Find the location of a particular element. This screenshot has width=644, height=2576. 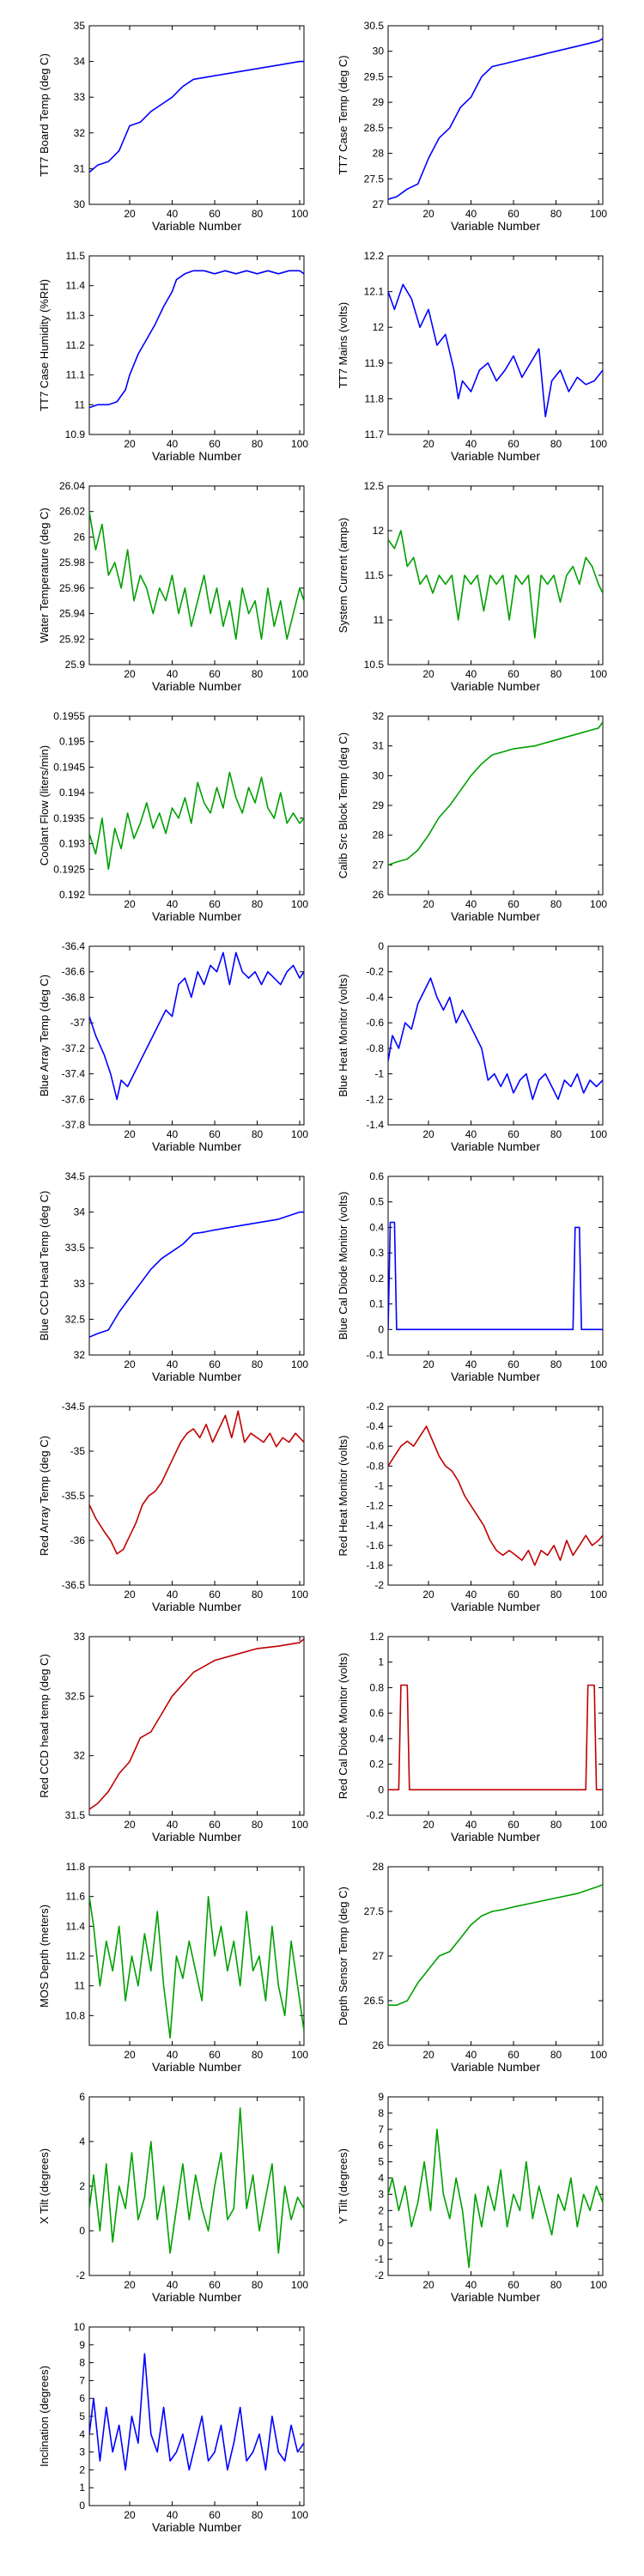

y-axis-label: Calib Src Block Temp (deg C) is located at coordinates (343, 805).